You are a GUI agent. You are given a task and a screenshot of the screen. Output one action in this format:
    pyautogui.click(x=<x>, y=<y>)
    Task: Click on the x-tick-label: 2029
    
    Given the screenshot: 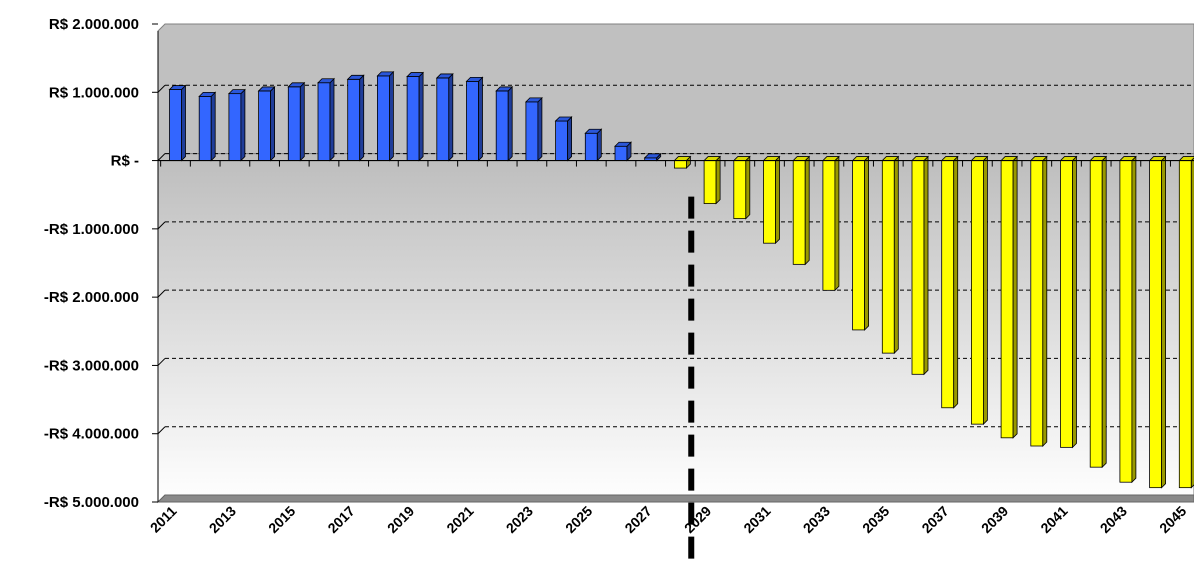 What is the action you would take?
    pyautogui.click(x=697, y=519)
    